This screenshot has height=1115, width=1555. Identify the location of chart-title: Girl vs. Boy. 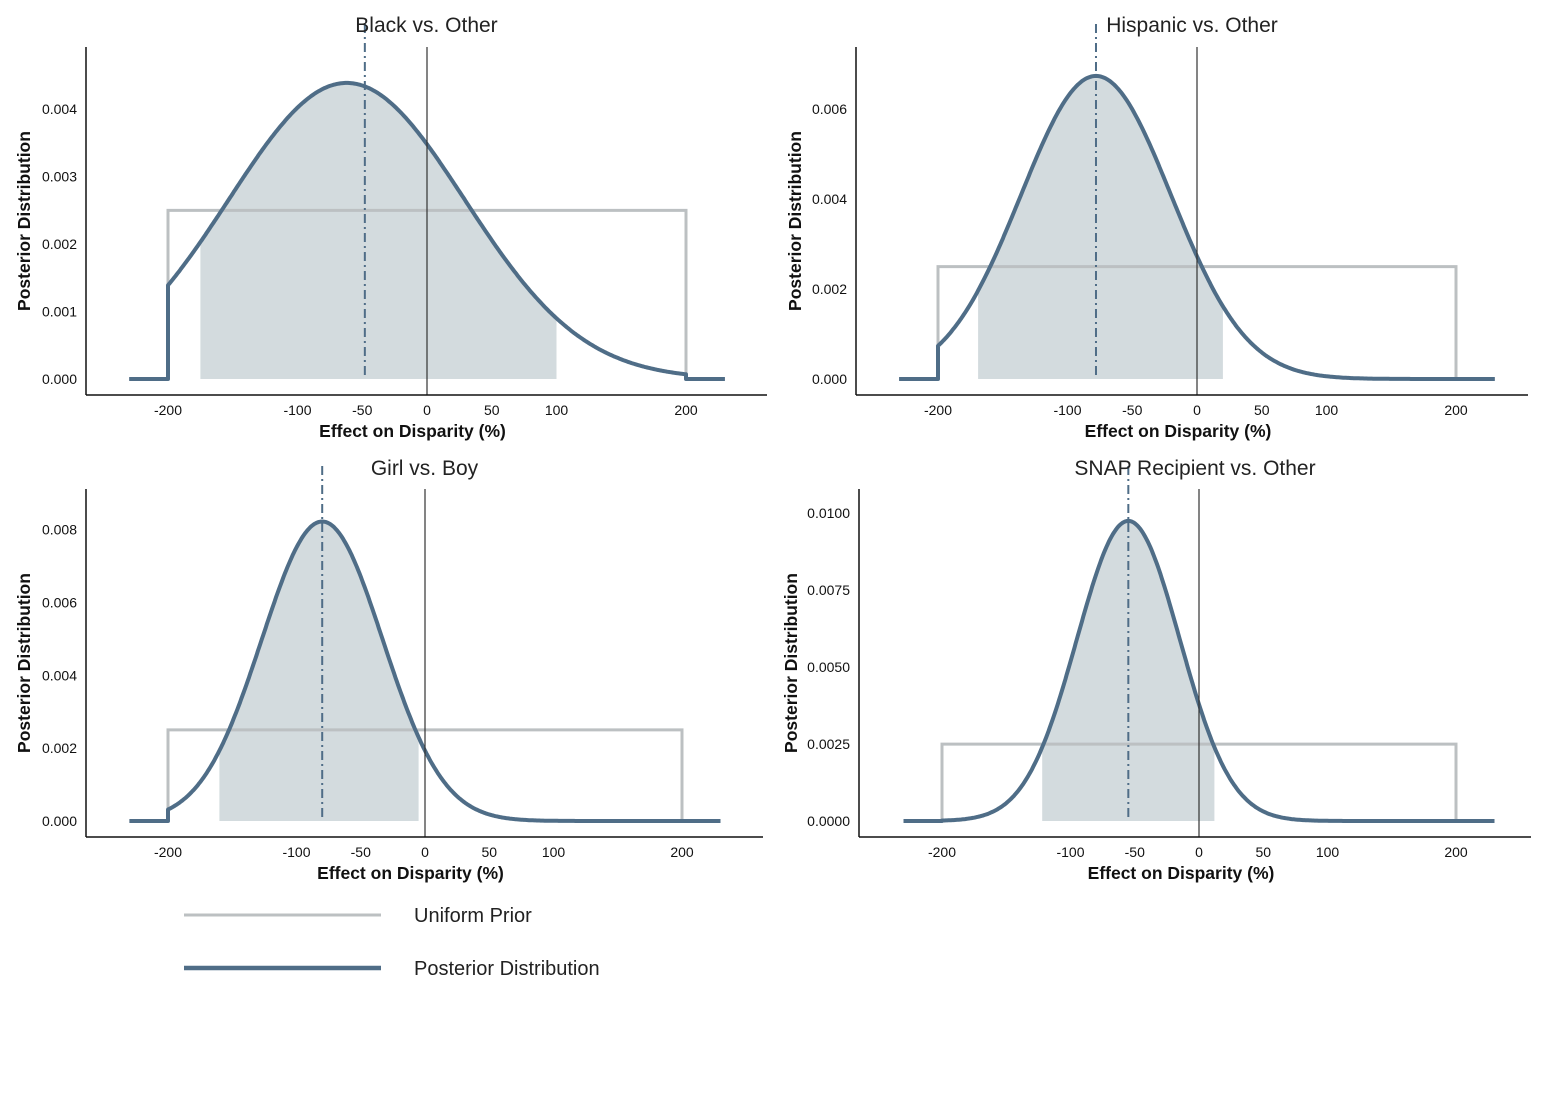
(425, 468).